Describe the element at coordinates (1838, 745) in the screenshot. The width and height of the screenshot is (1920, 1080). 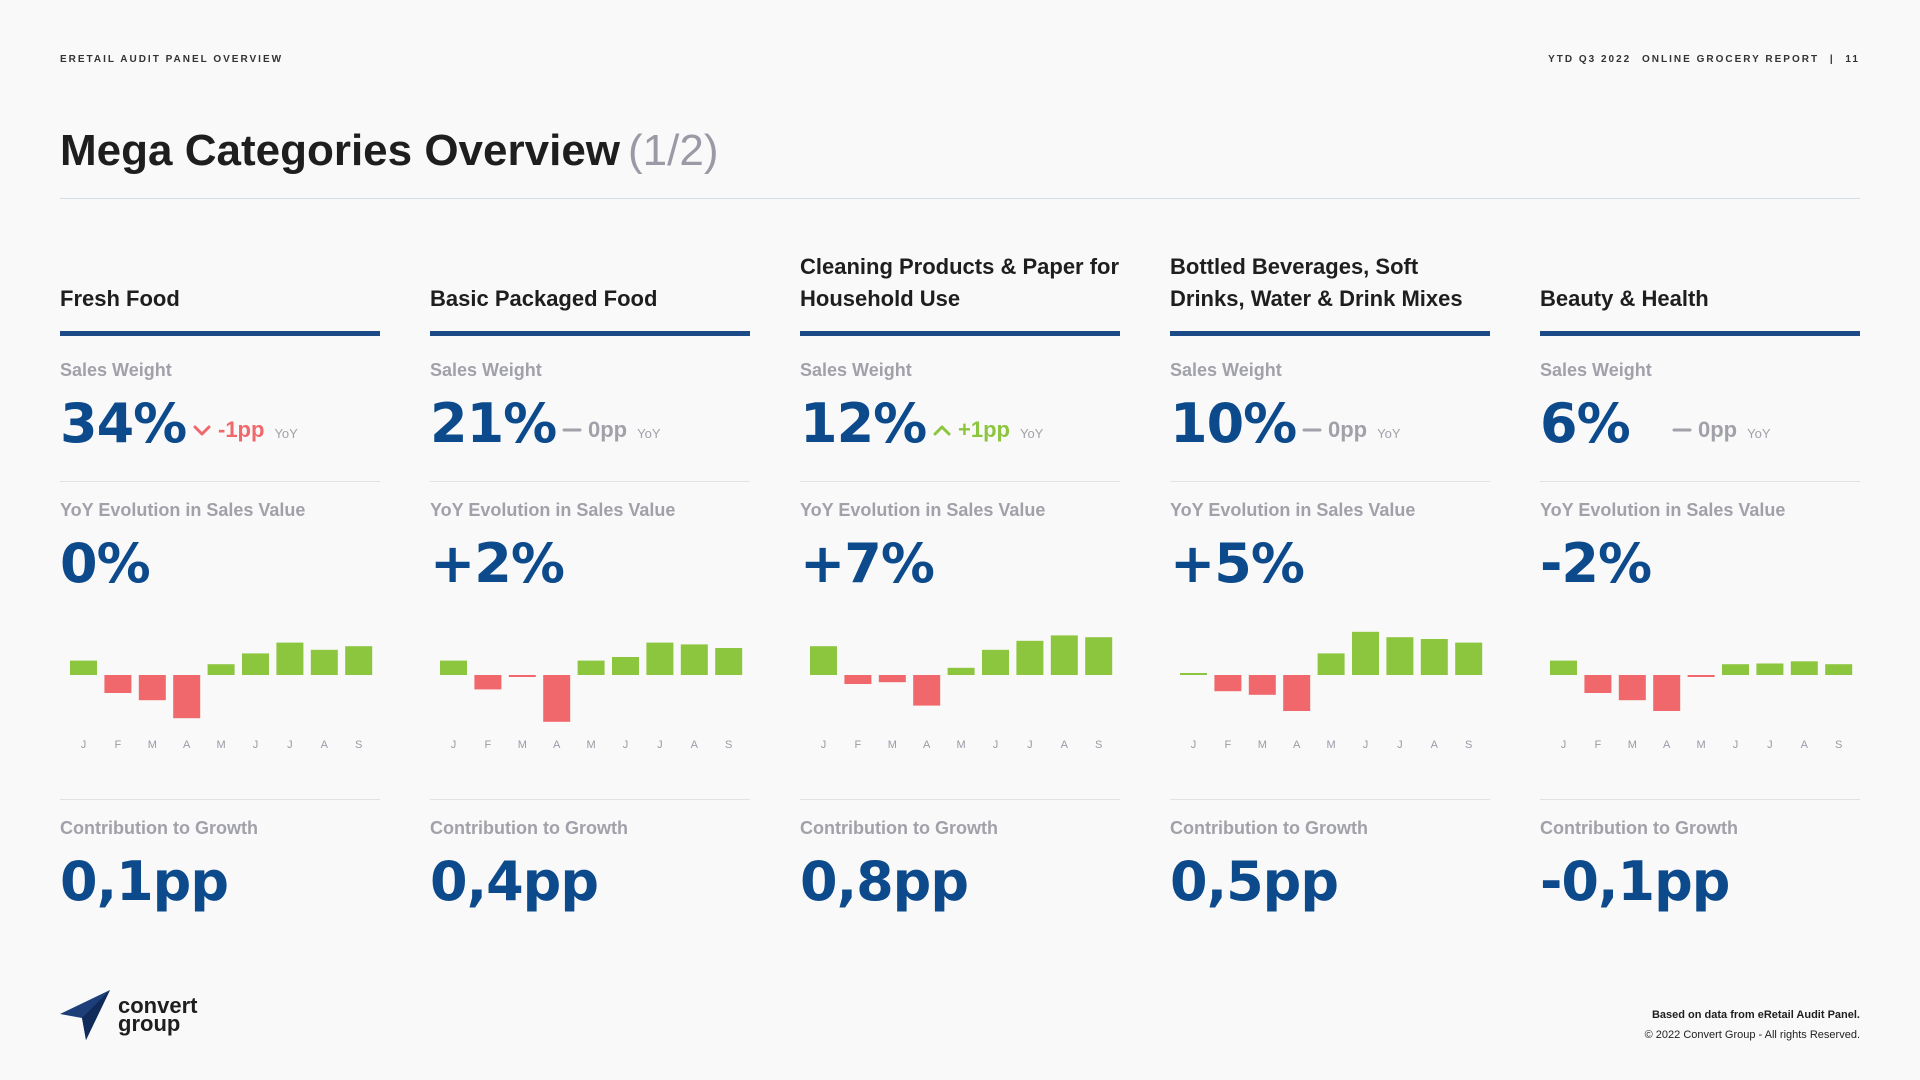
I see `month-tick-label: S` at that location.